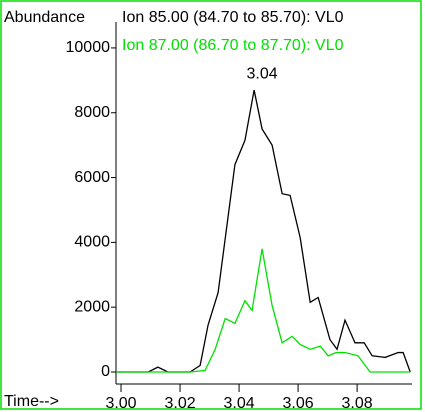 This screenshot has width=425, height=412. What do you see at coordinates (92, 112) in the screenshot?
I see `y-tick-label: 8000` at bounding box center [92, 112].